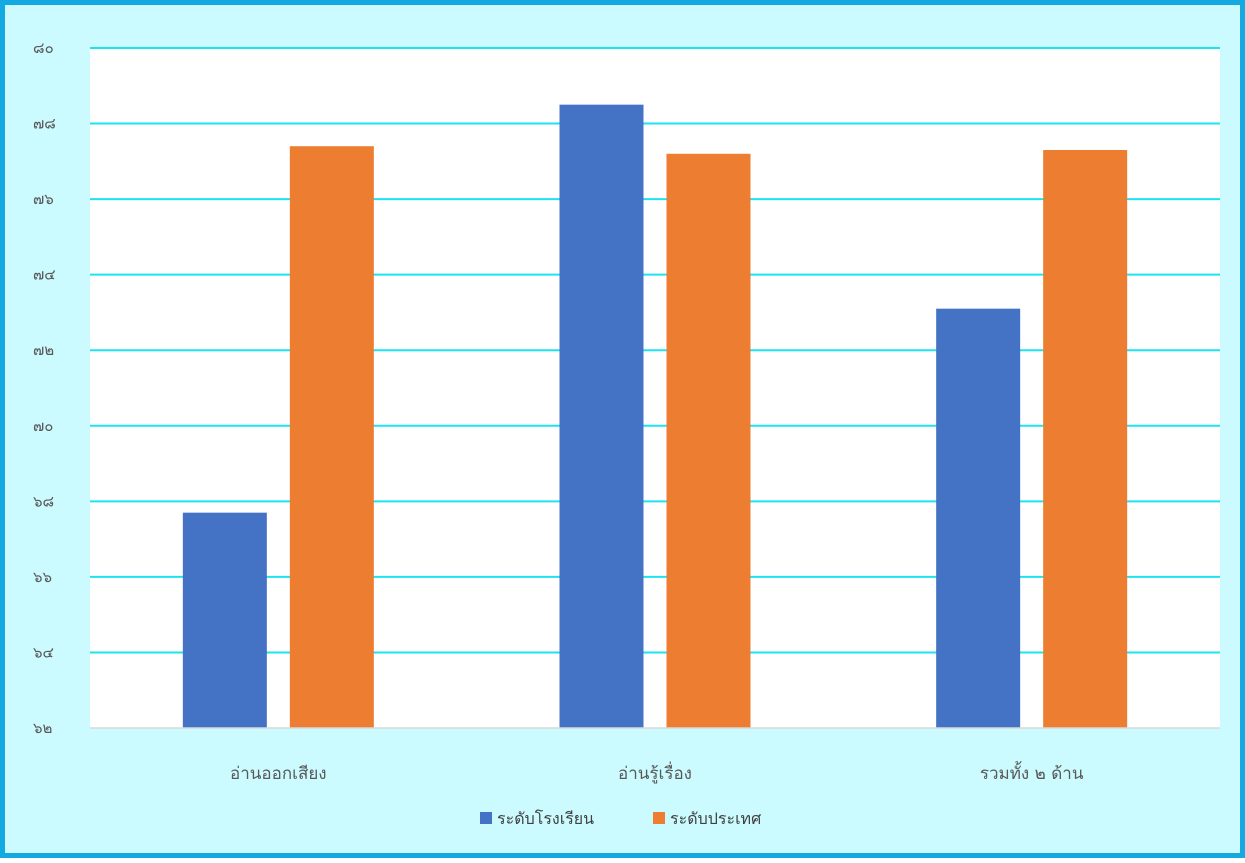 The width and height of the screenshot is (1245, 863). What do you see at coordinates (42, 728) in the screenshot?
I see `y-tick-label: ๖๒` at bounding box center [42, 728].